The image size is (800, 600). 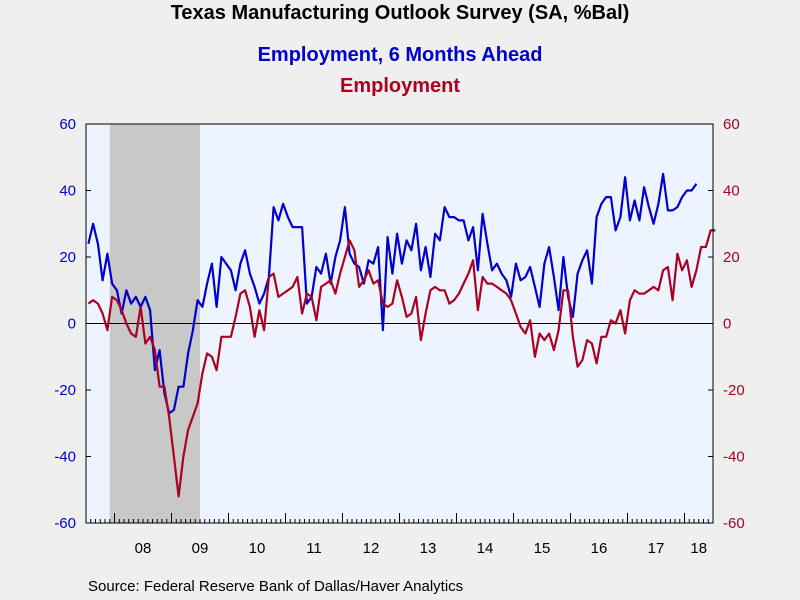 What do you see at coordinates (428, 548) in the screenshot?
I see `x-tick-label: 13` at bounding box center [428, 548].